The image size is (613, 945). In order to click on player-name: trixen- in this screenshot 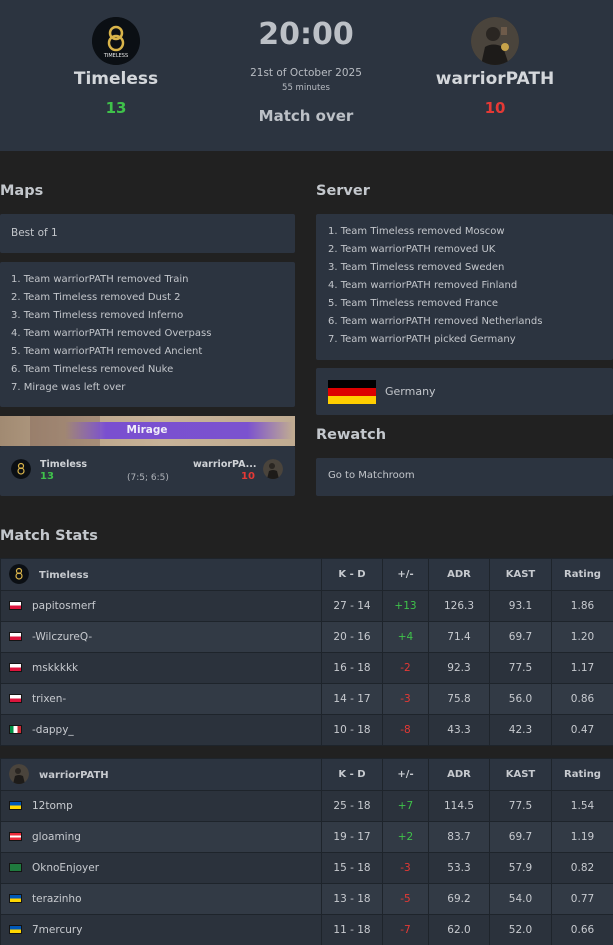, I will do `click(49, 699)`.